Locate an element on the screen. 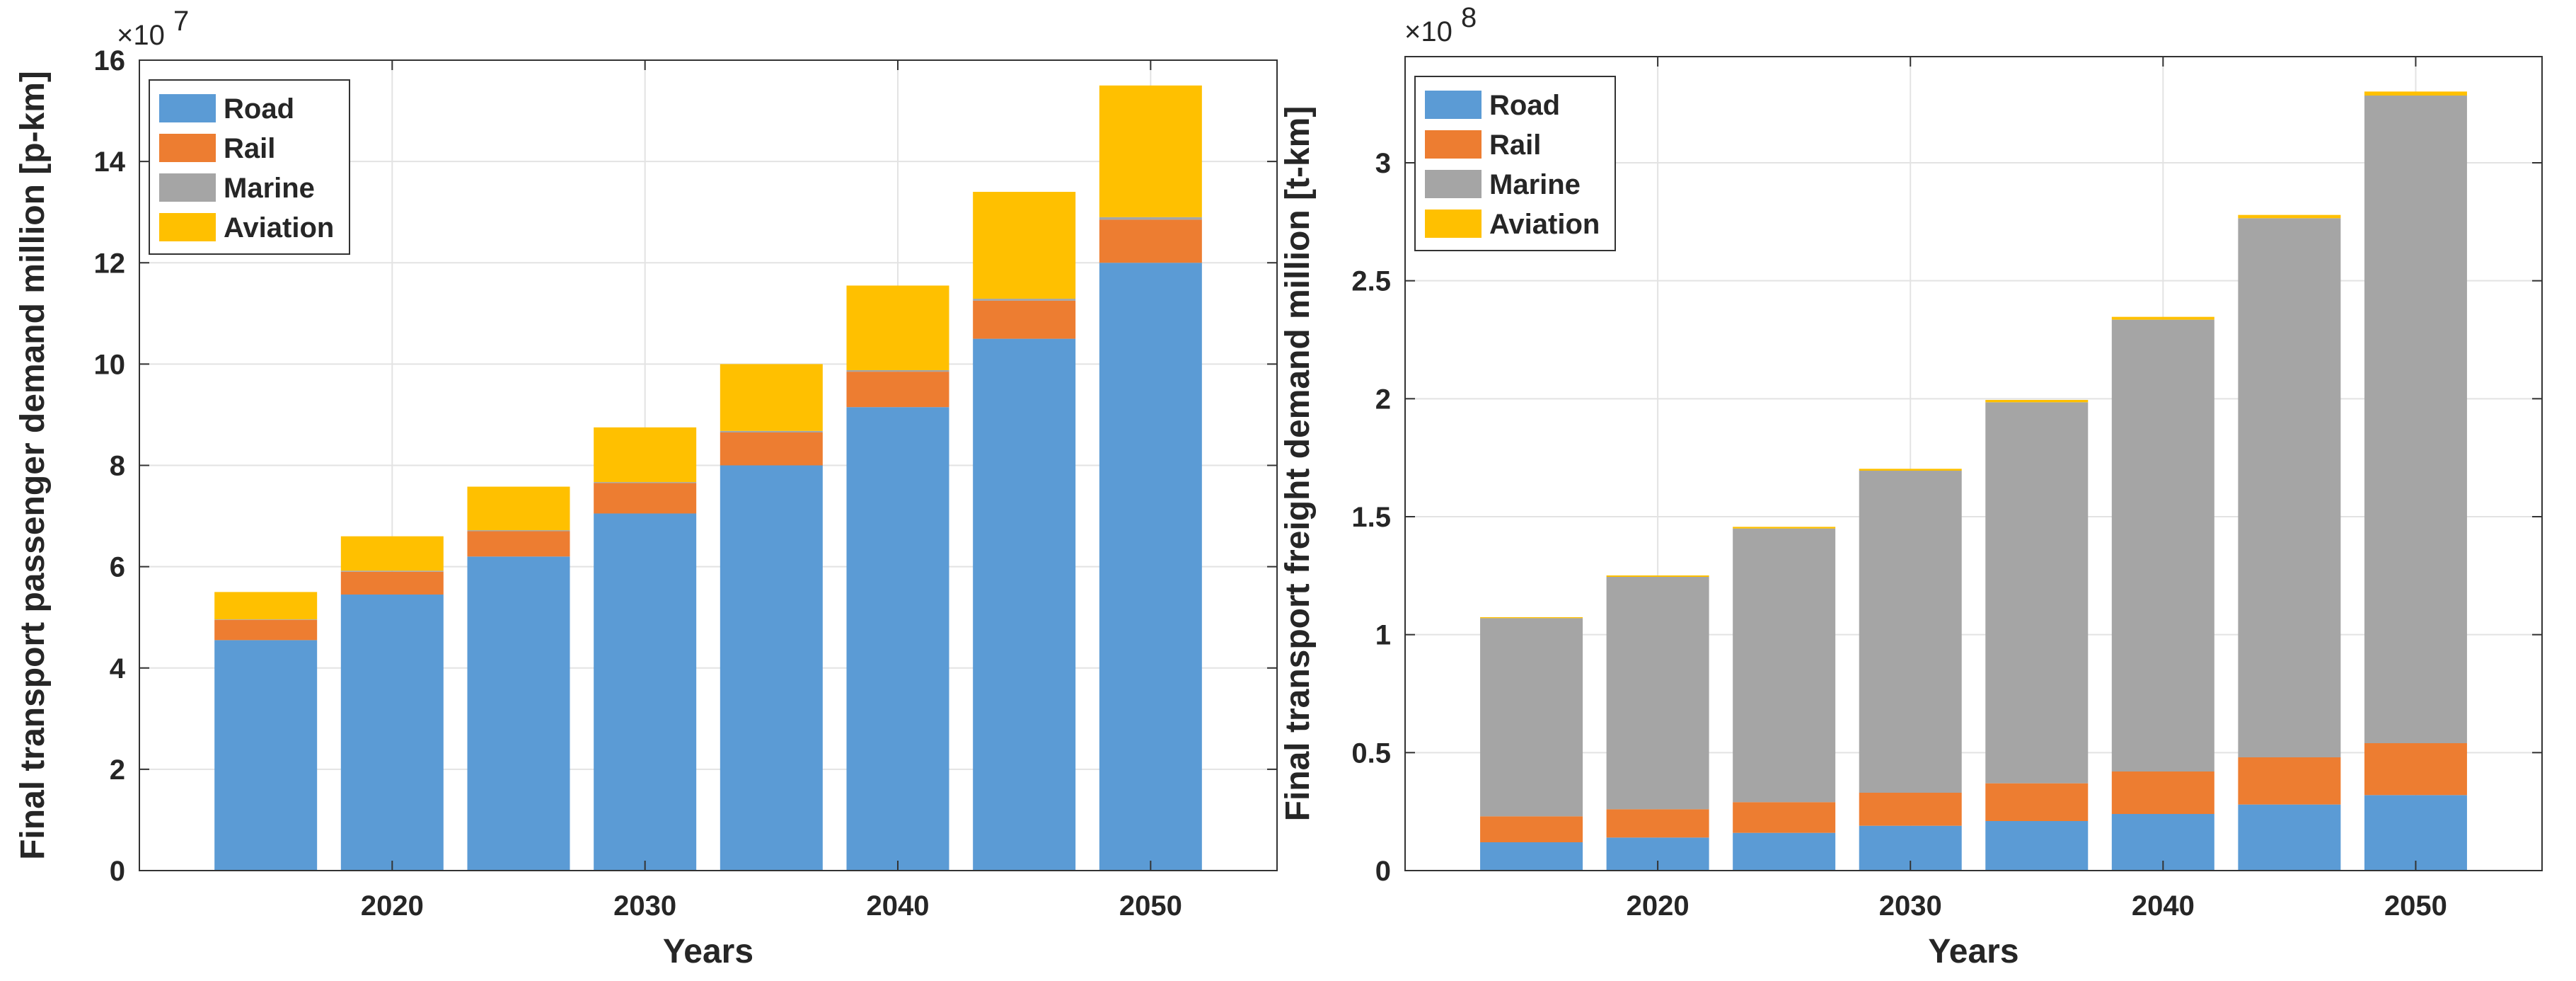 The height and width of the screenshot is (981, 2576). x-tick-label: 2040 is located at coordinates (898, 906).